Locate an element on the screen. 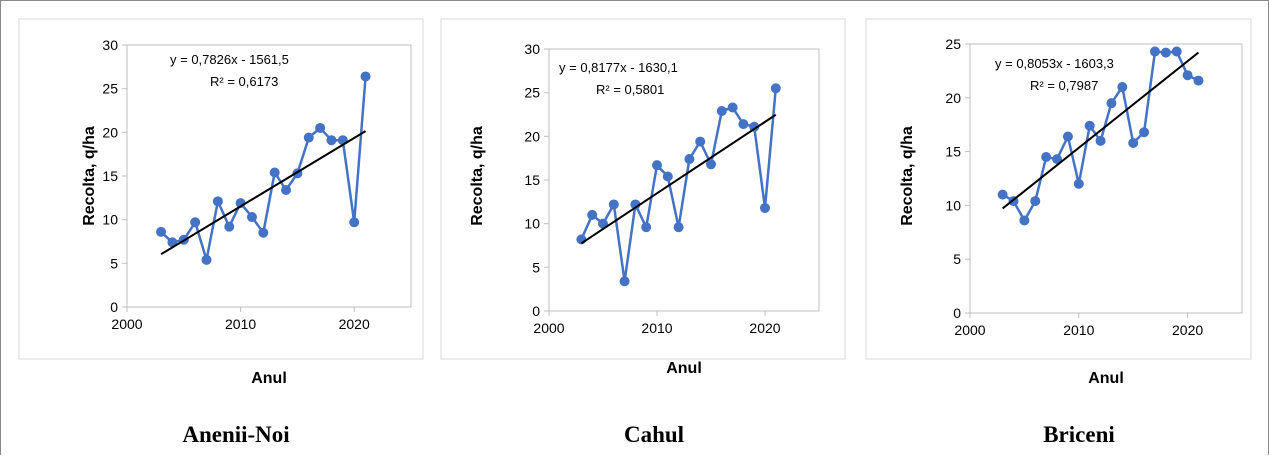 The image size is (1269, 456). chart-caption: Cahul is located at coordinates (654, 434).